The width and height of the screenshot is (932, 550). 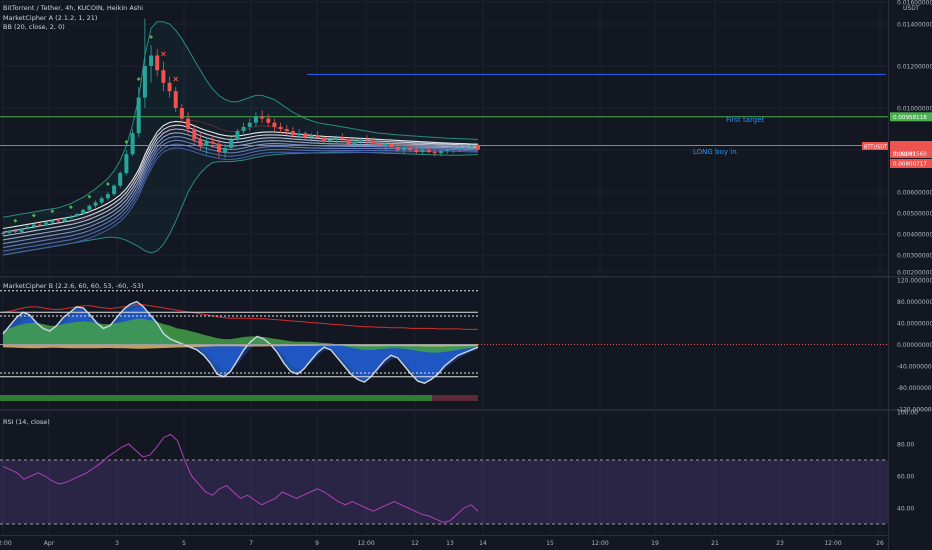 What do you see at coordinates (655, 543) in the screenshot?
I see `time-tick-label: 19` at bounding box center [655, 543].